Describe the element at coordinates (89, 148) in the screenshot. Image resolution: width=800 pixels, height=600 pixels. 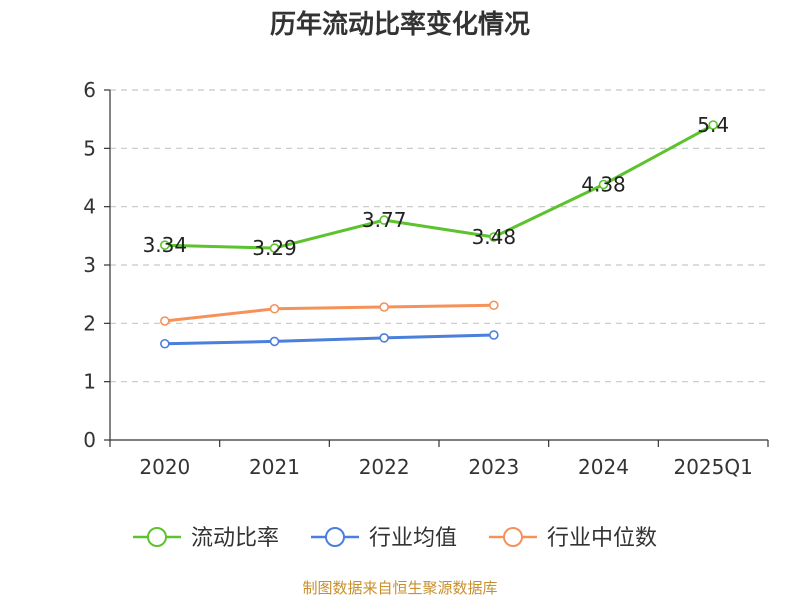
I see `y-tick-label: 5` at that location.